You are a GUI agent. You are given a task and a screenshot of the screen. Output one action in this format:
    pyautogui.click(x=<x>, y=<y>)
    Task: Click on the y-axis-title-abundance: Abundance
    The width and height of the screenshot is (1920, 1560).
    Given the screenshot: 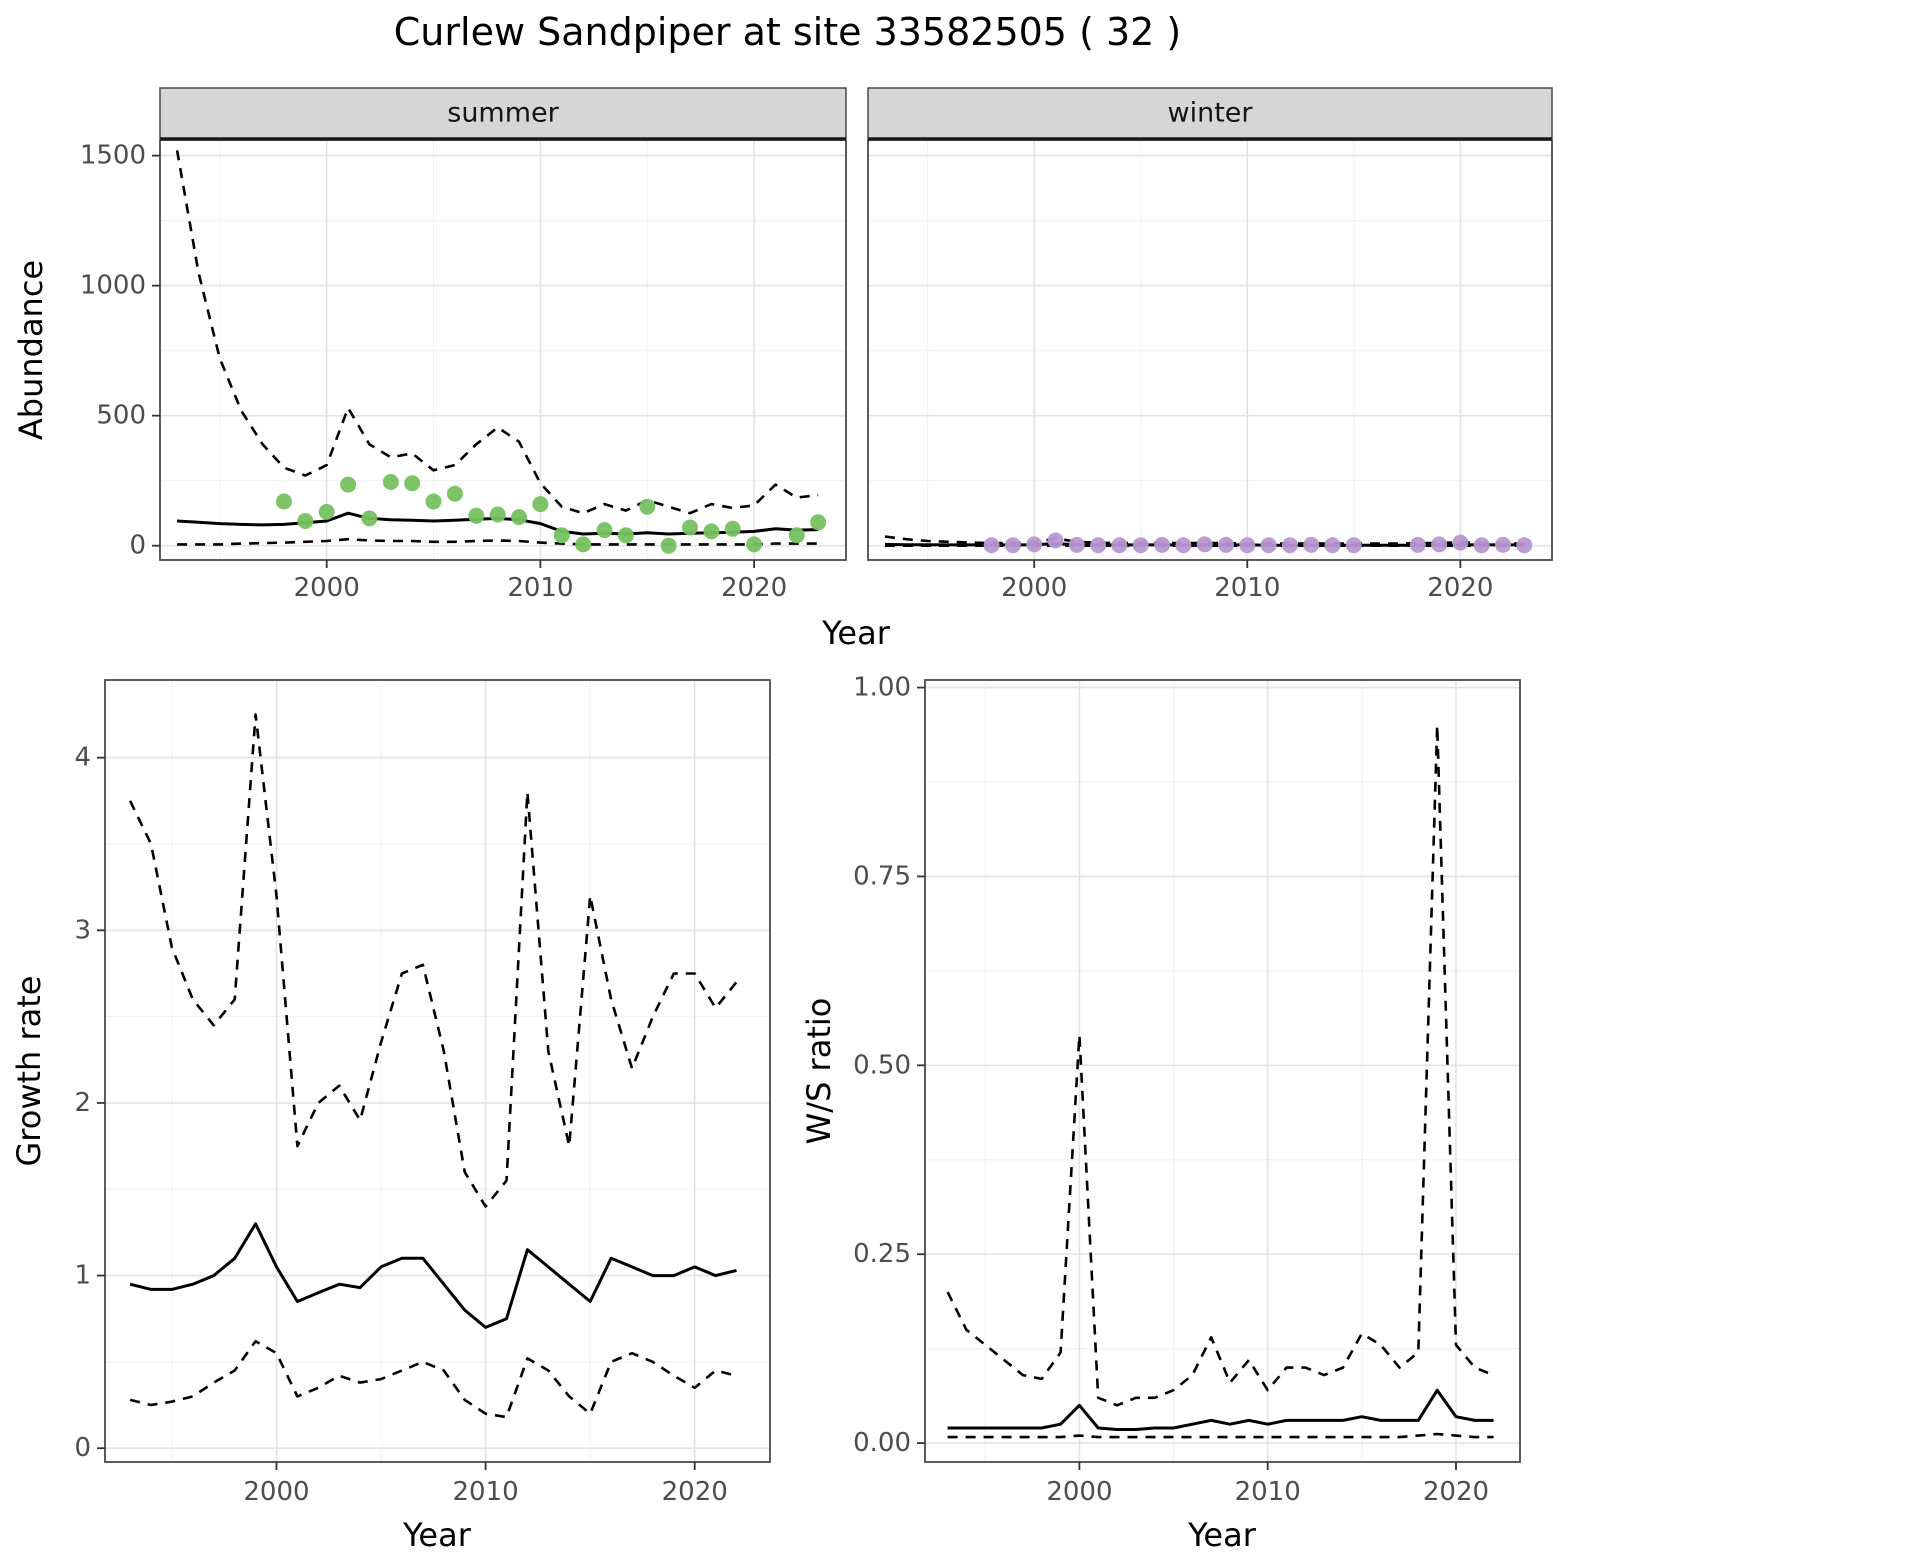 What is the action you would take?
    pyautogui.click(x=31, y=350)
    